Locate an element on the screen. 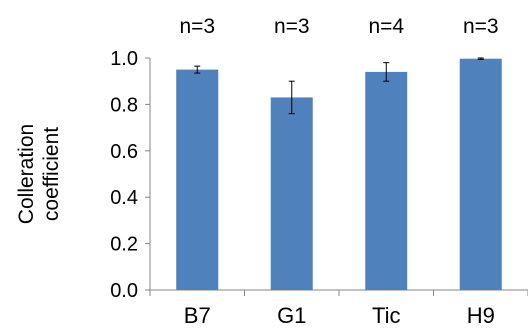 This screenshot has width=528, height=333. sample-size-label: n=4 is located at coordinates (386, 26).